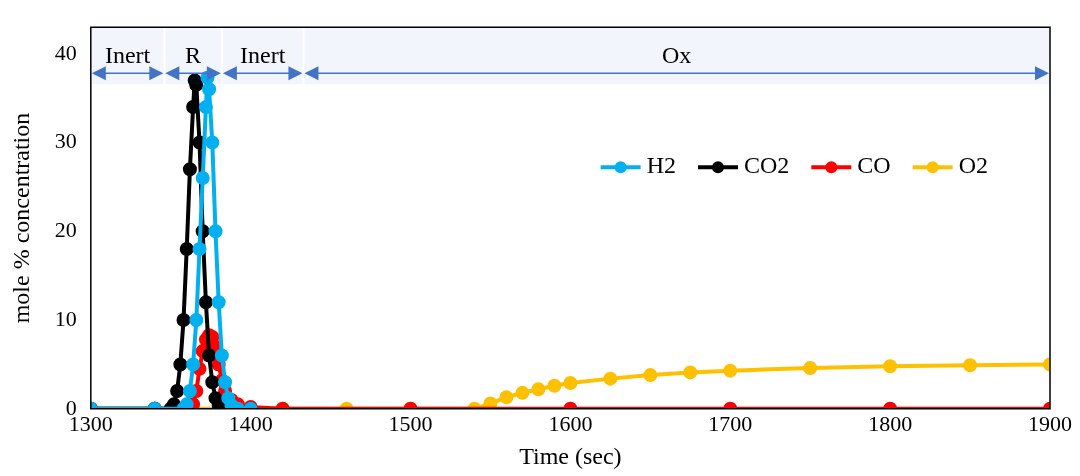 The width and height of the screenshot is (1080, 476). I want to click on x-axis-title: Time (sec), so click(570, 455).